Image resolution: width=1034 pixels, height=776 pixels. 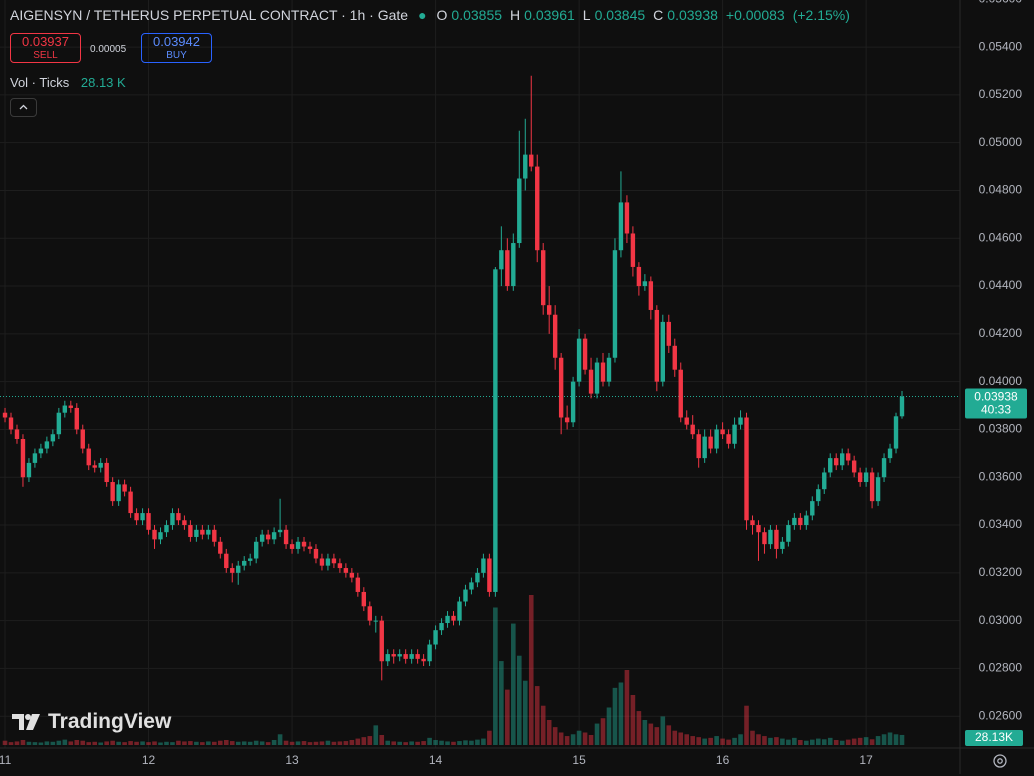 I want to click on ohlc-label: L, so click(x=586, y=15).